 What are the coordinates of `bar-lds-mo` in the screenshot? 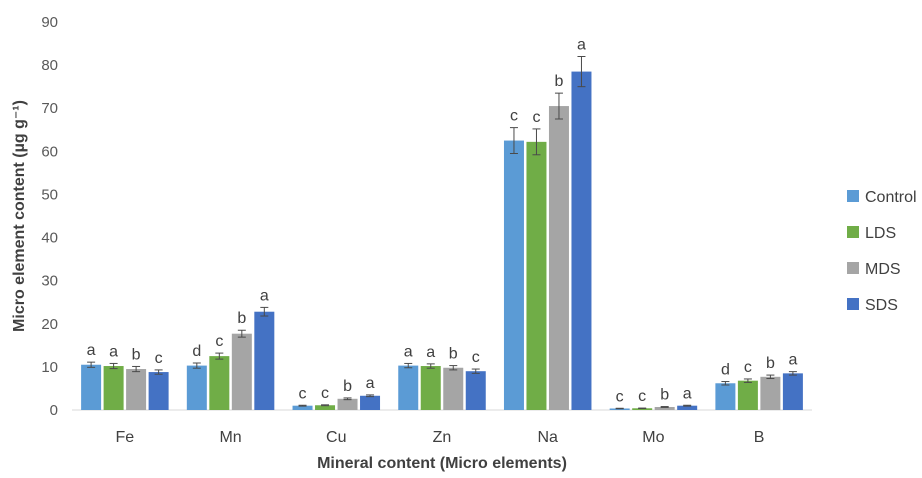 It's located at (642, 409).